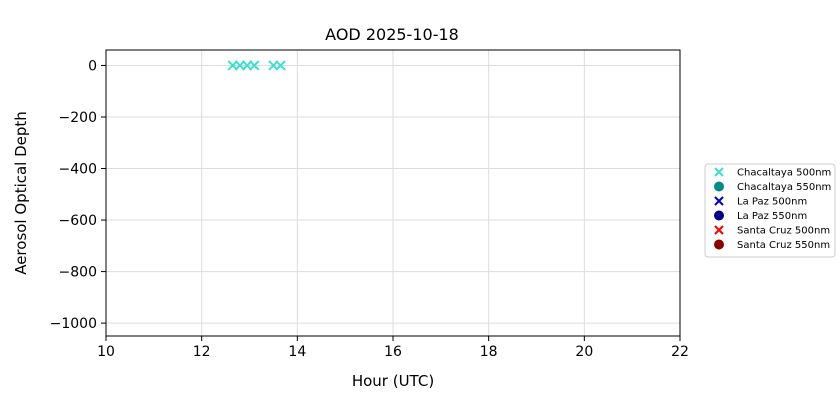 The width and height of the screenshot is (840, 420). What do you see at coordinates (772, 202) in the screenshot?
I see `legend-entry: La Paz 500nm` at bounding box center [772, 202].